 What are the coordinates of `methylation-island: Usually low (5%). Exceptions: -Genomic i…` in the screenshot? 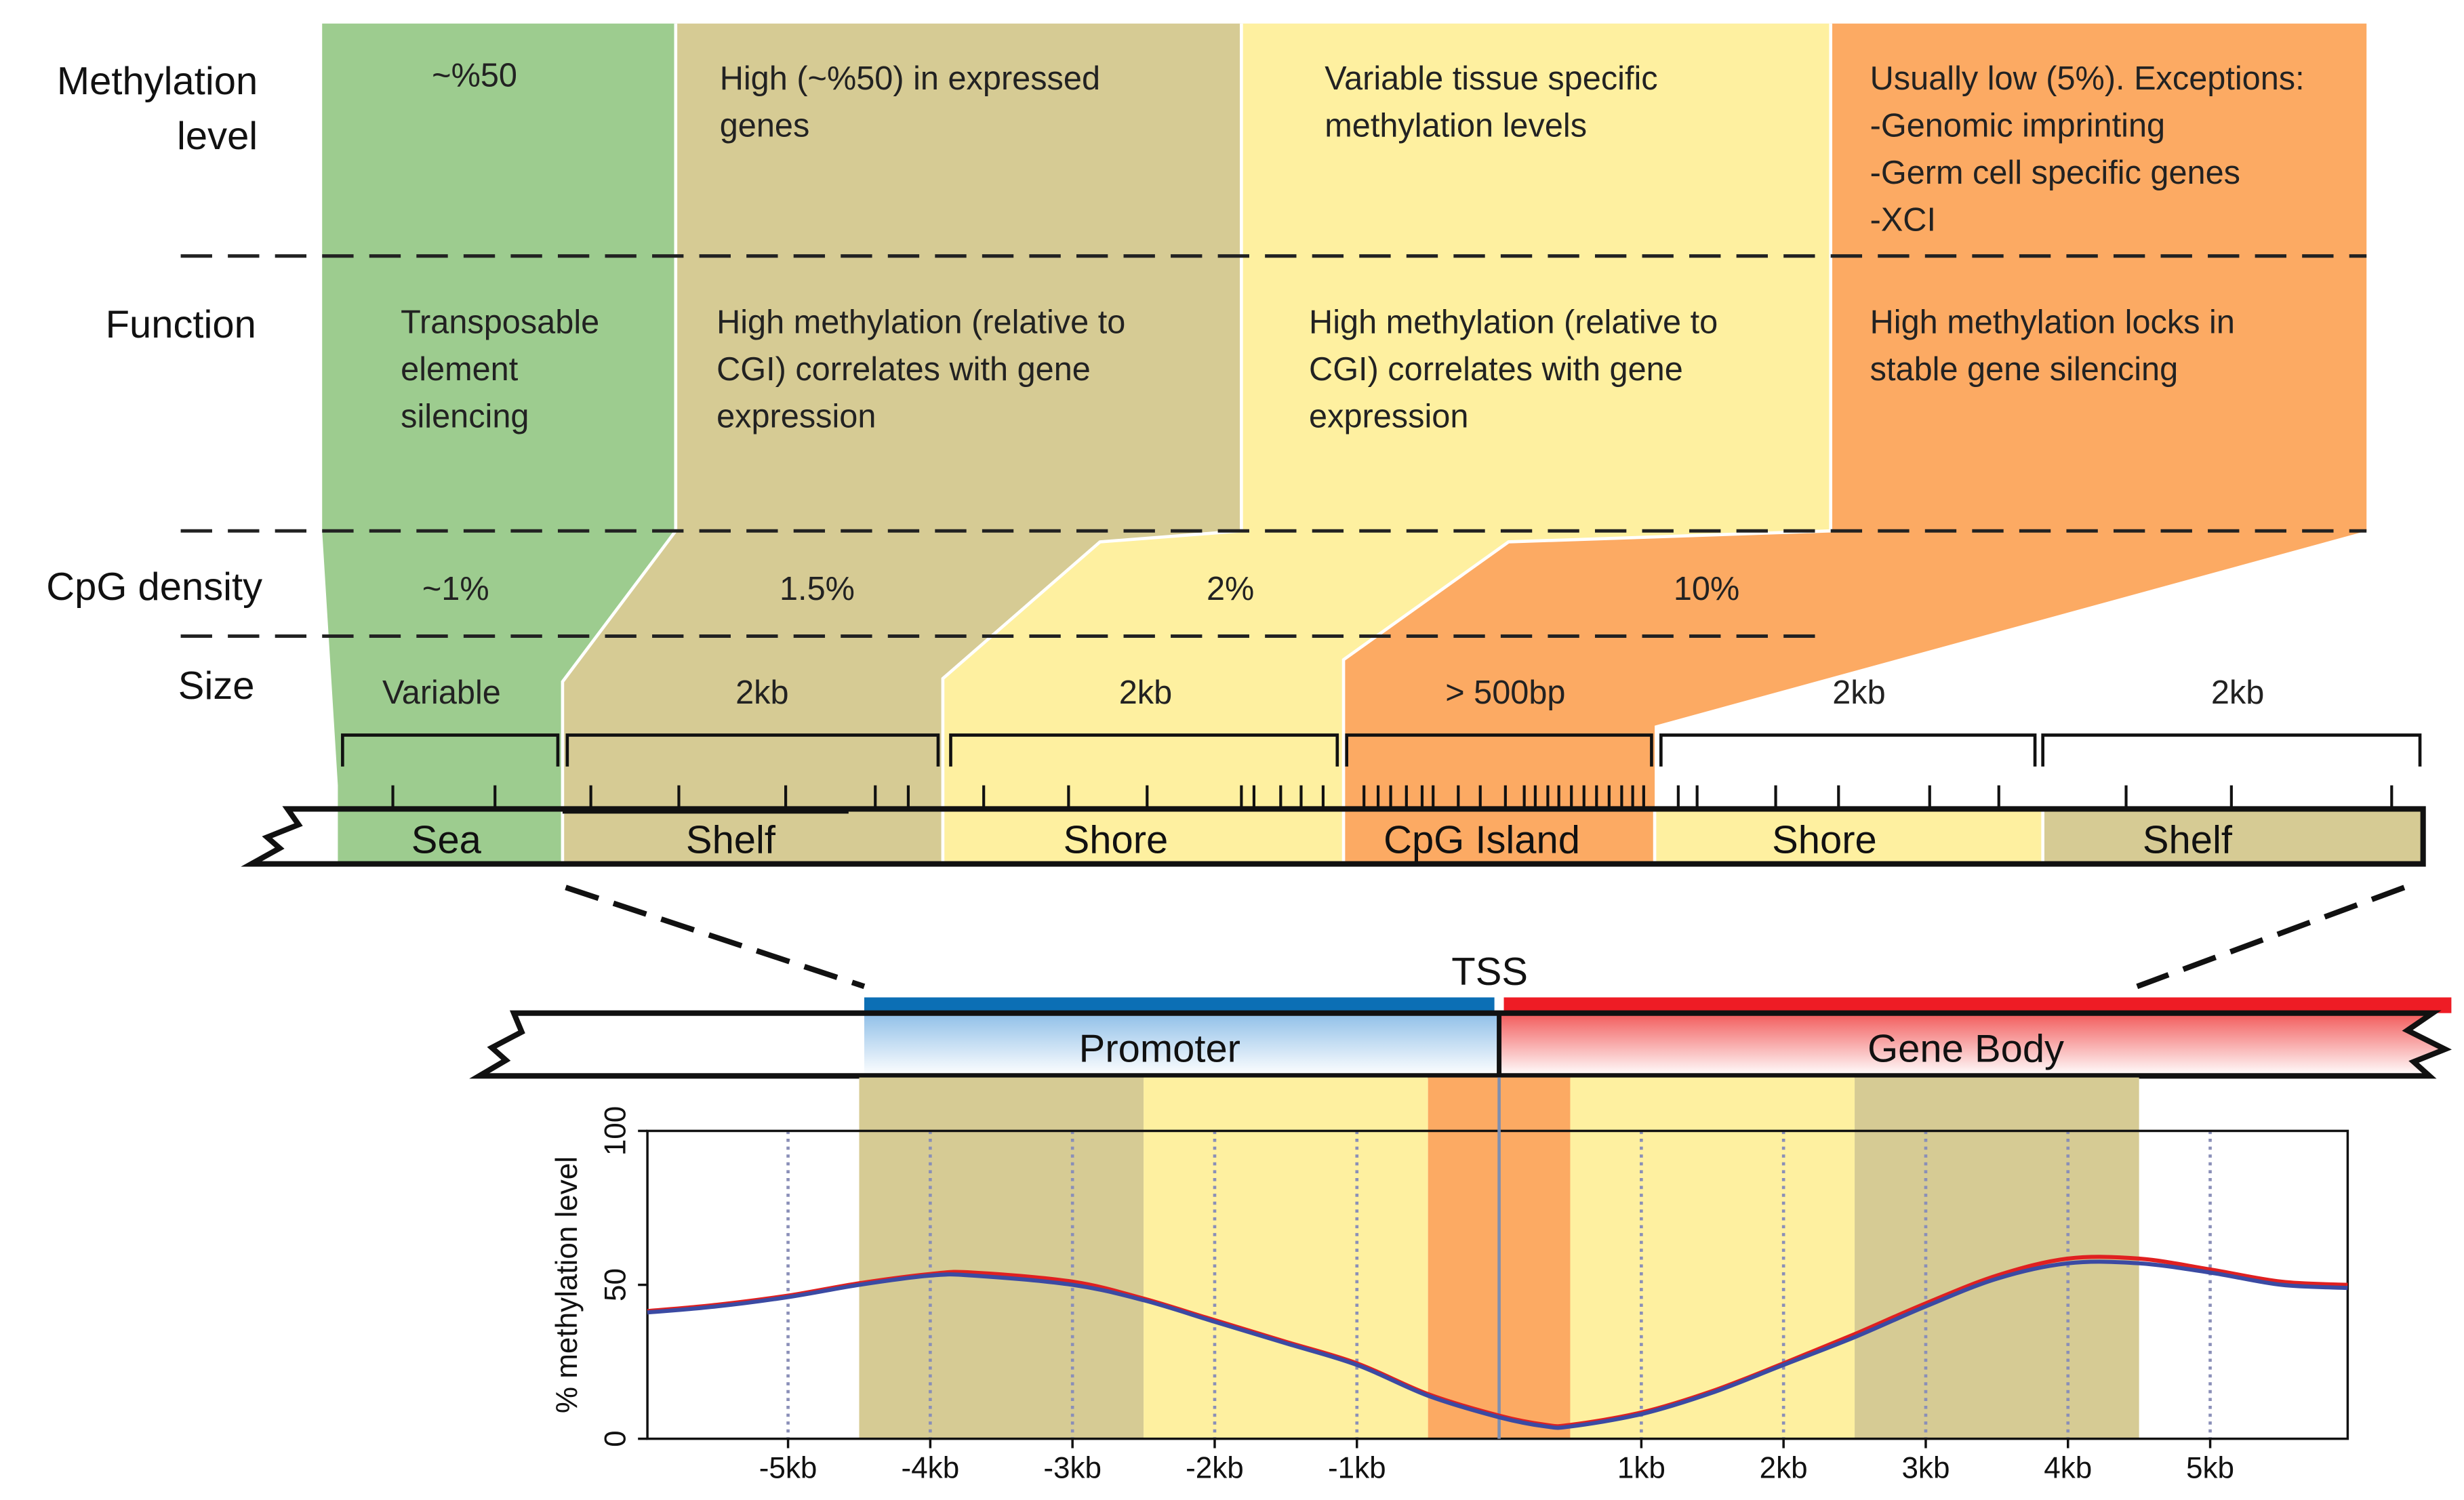 It's located at (2092, 149).